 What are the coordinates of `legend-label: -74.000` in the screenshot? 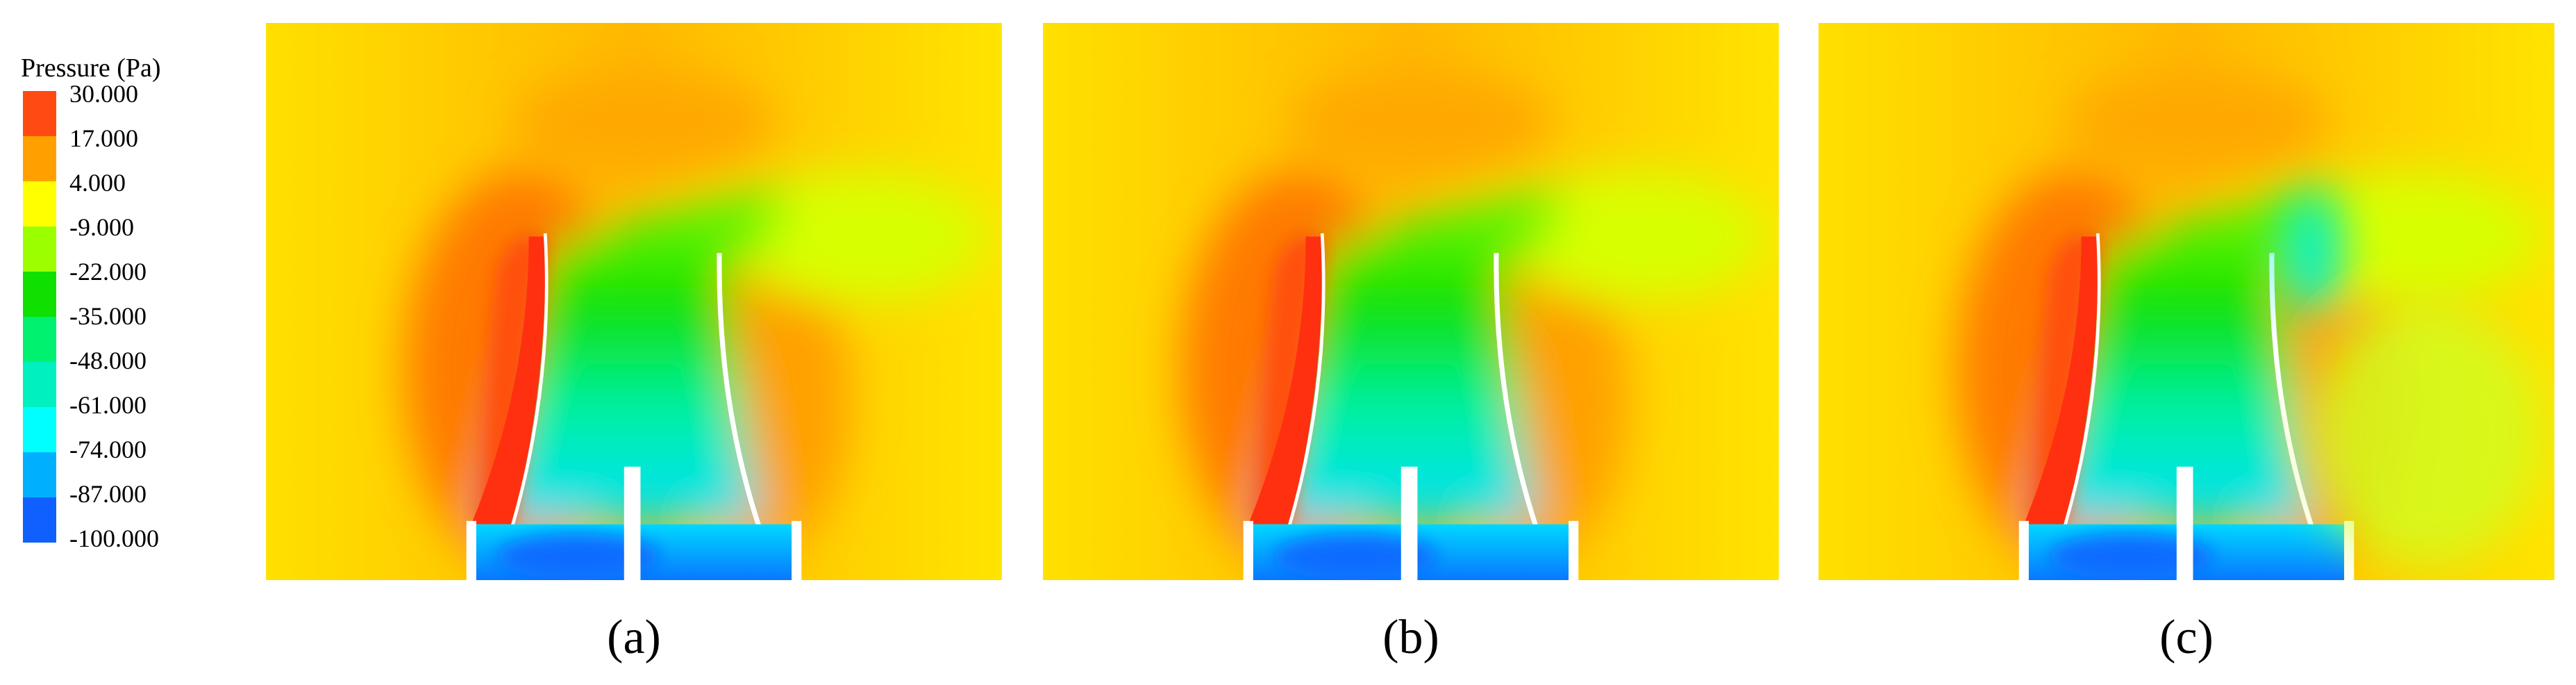 It's located at (108, 449).